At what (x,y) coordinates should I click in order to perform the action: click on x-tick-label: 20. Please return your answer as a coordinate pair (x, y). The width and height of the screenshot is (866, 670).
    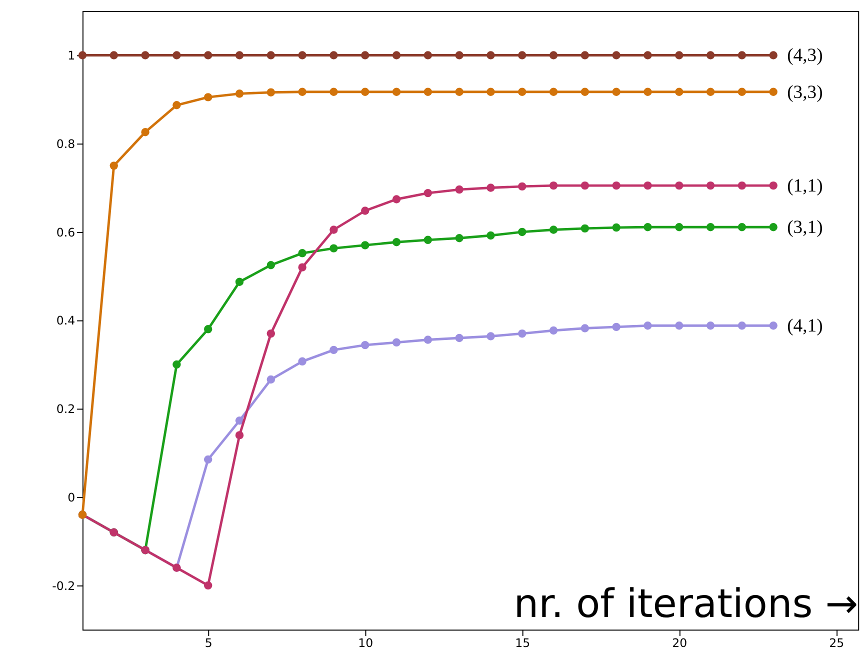
    Looking at the image, I should click on (680, 643).